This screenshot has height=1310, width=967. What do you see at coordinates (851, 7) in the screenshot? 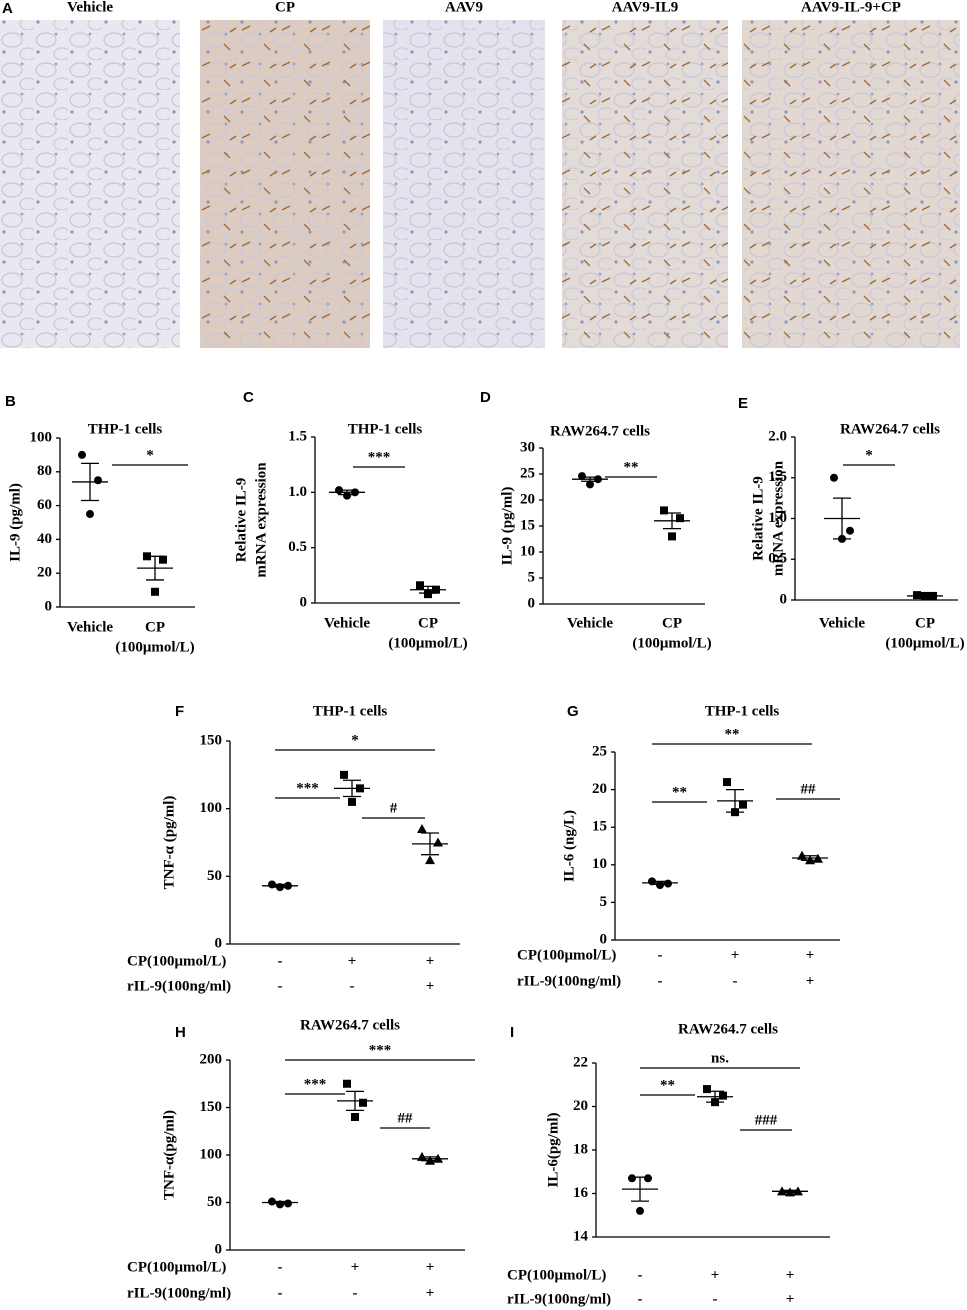
I see `image-label: AAV9-IL-9+CP` at bounding box center [851, 7].